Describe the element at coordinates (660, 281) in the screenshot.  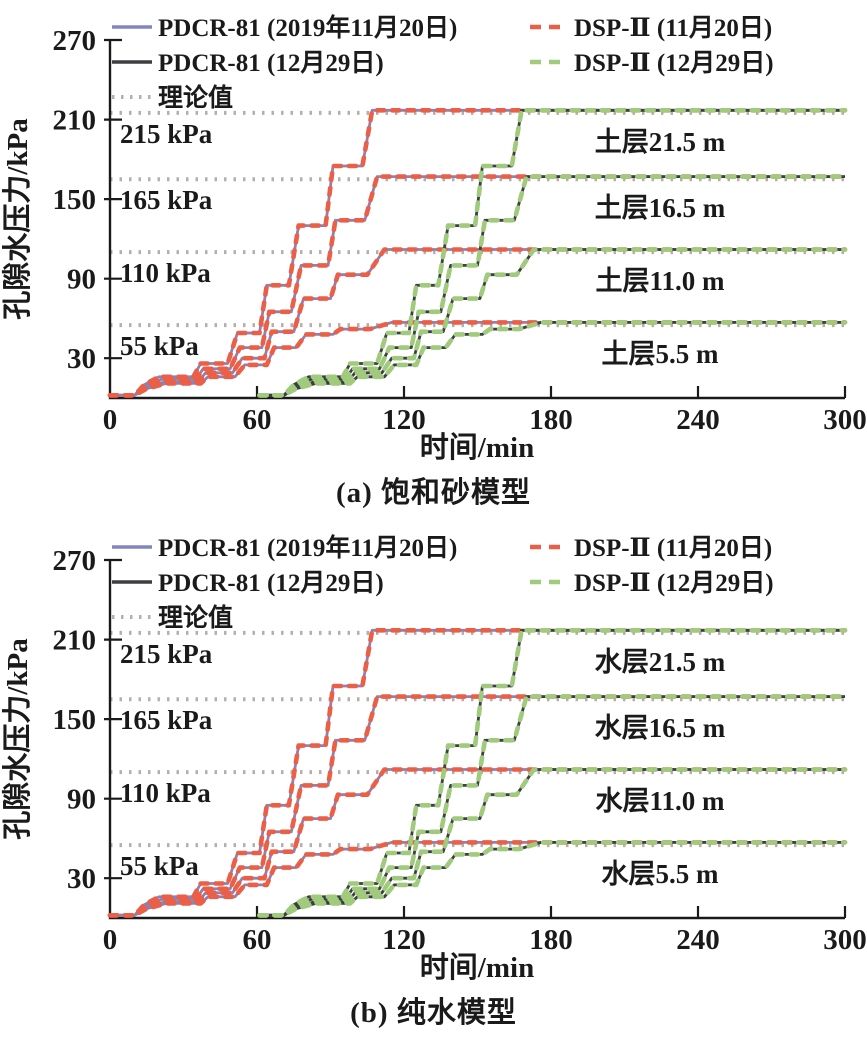
I see `layer-label-110kpa: 土层11.0 m` at that location.